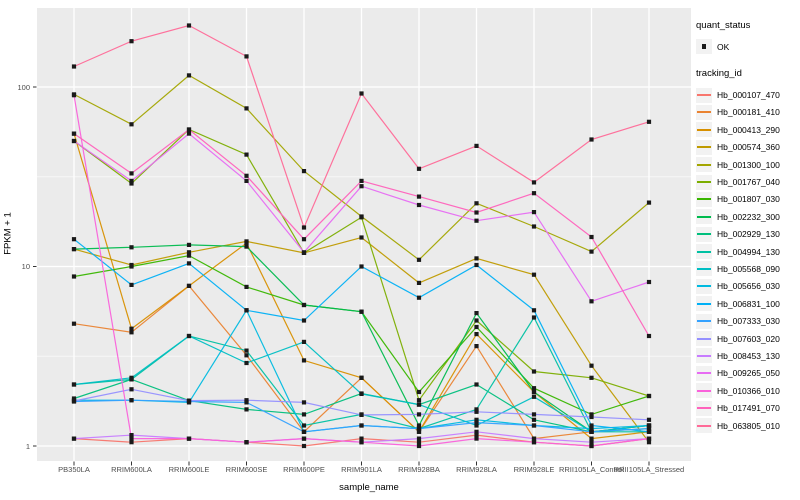 Image resolution: width=800 pixels, height=500 pixels. What do you see at coordinates (748, 129) in the screenshot?
I see `legend-label: Hb_000413_290` at bounding box center [748, 129].